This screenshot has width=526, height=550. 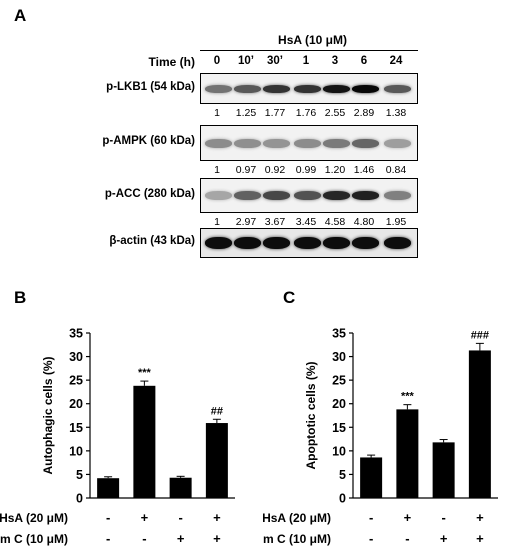 I want to click on band-quantification: 1.95, so click(x=396, y=222).